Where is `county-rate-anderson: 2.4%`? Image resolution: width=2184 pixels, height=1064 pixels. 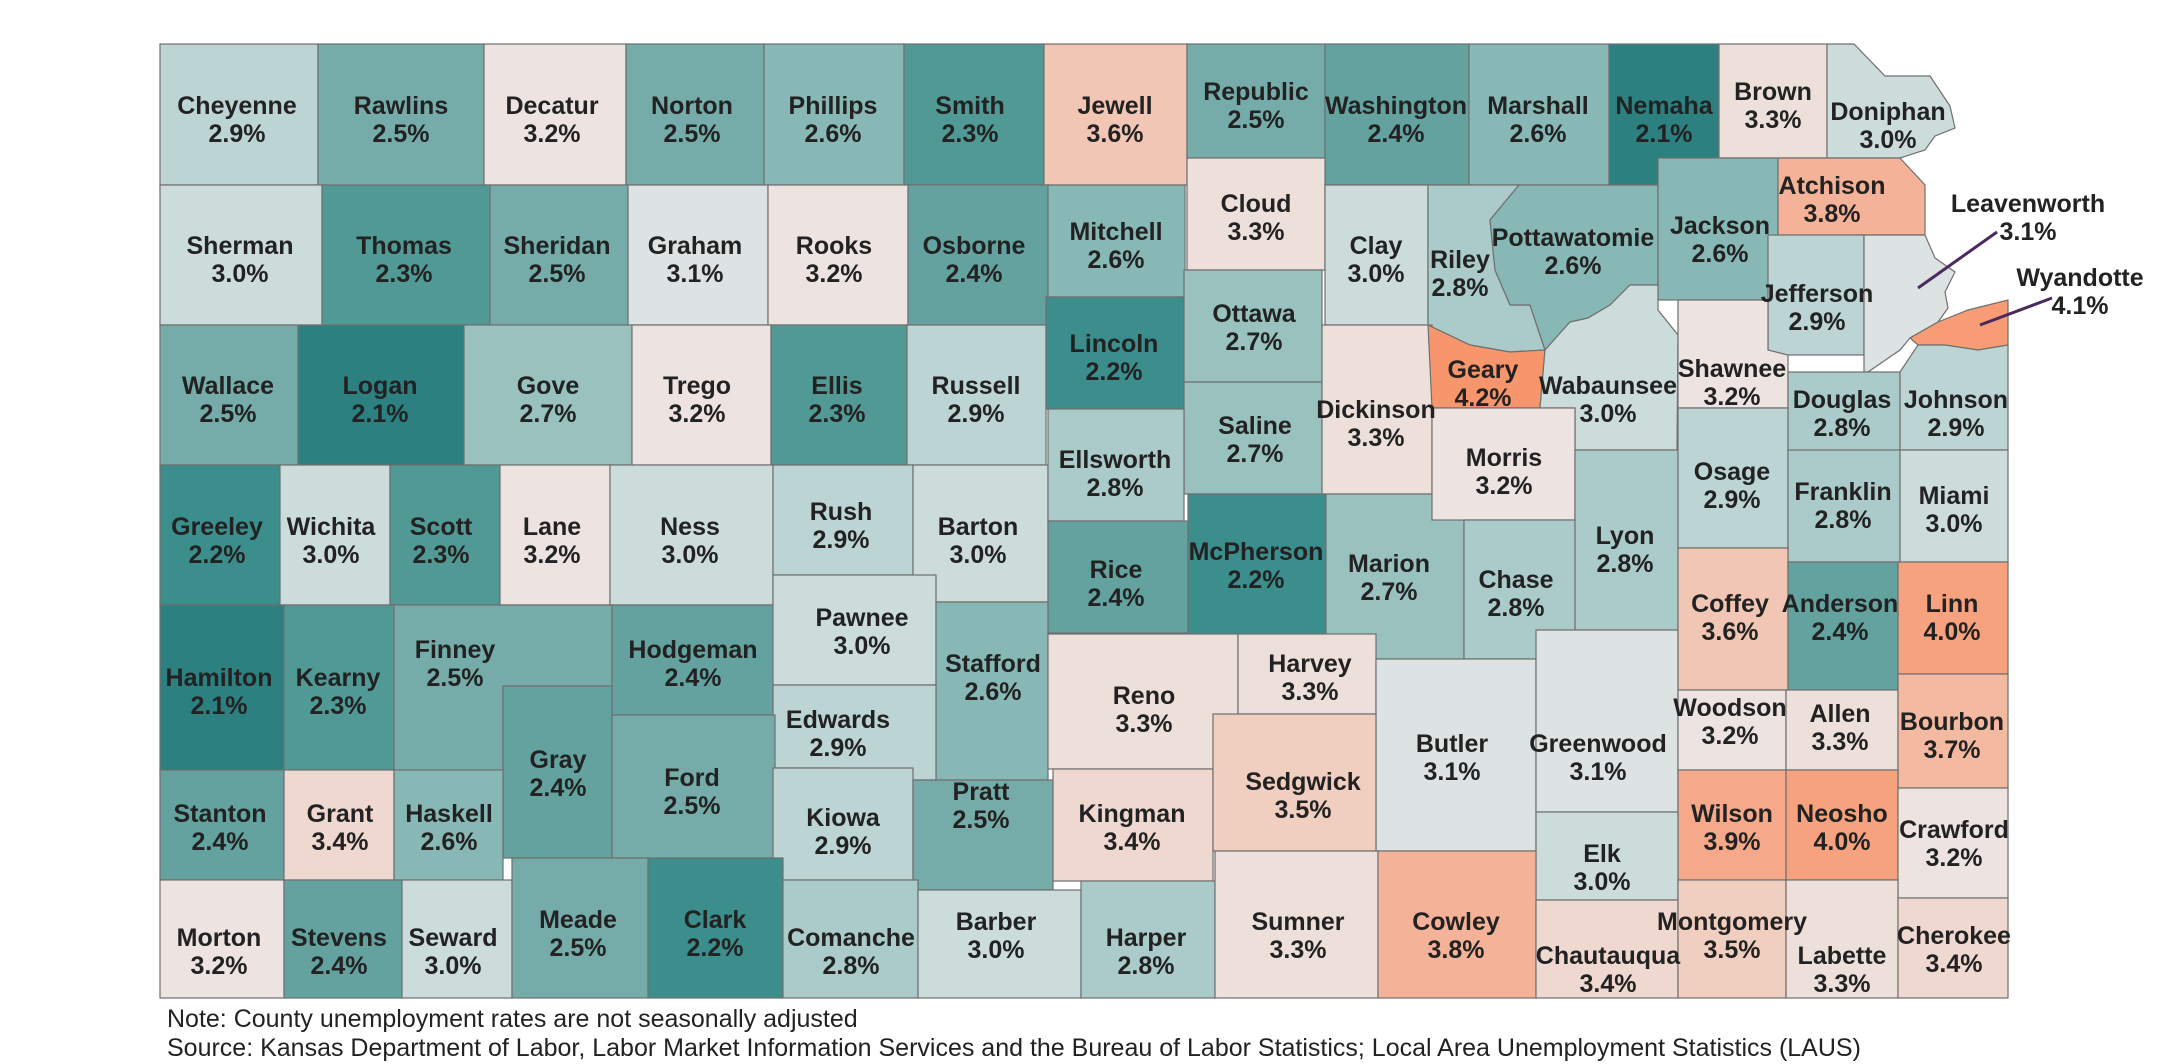 county-rate-anderson: 2.4% is located at coordinates (1840, 632).